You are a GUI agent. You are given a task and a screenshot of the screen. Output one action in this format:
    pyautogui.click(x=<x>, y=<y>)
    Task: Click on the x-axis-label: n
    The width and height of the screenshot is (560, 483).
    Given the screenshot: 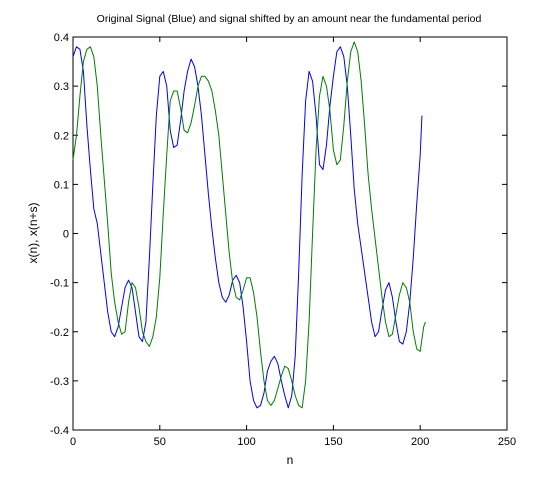 What is the action you would take?
    pyautogui.click(x=290, y=460)
    